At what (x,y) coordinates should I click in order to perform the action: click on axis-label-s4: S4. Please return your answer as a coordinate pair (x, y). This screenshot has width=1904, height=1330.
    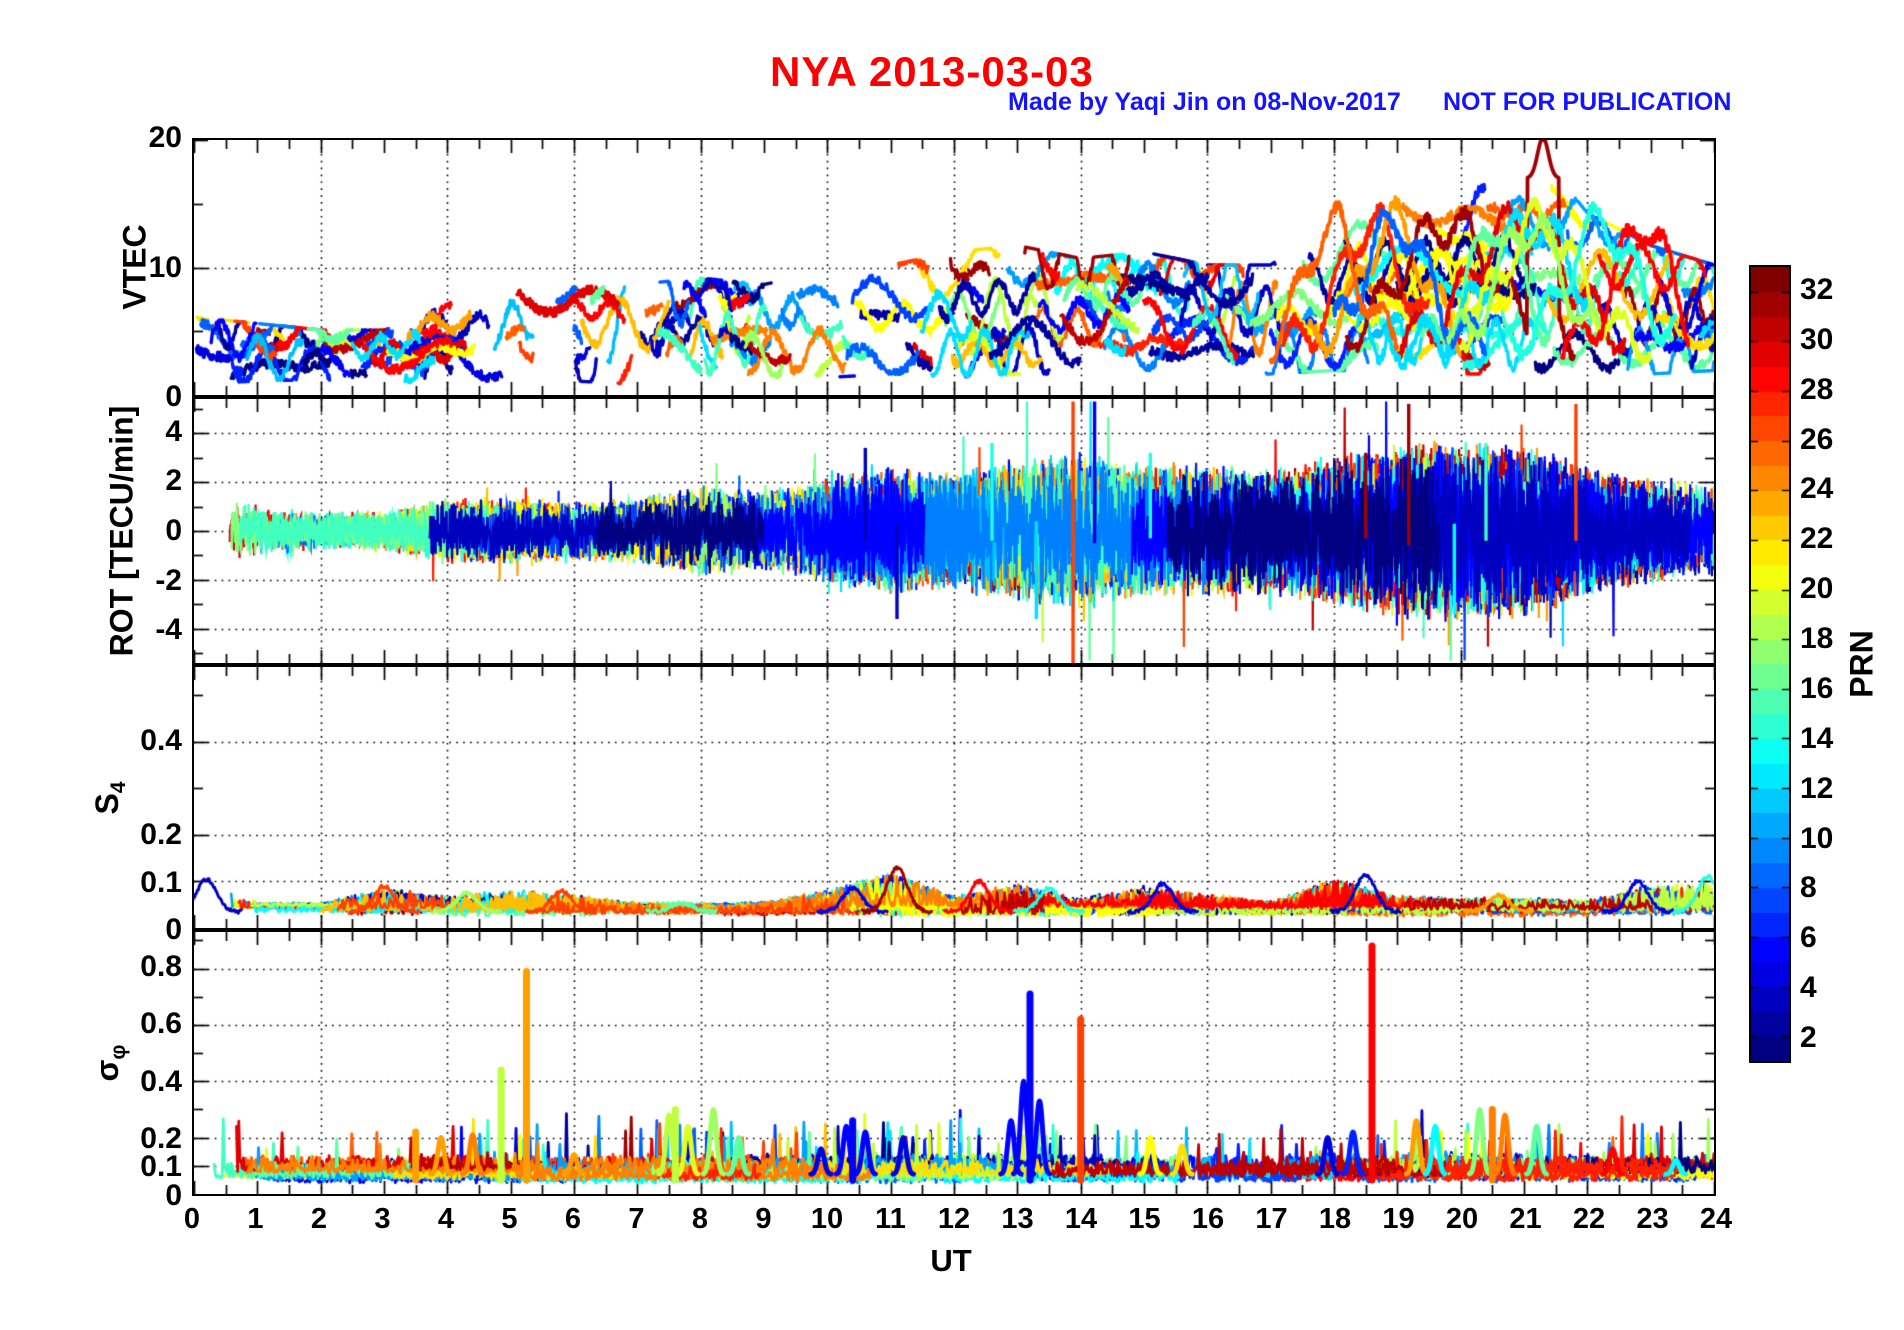
    Looking at the image, I should click on (109, 798).